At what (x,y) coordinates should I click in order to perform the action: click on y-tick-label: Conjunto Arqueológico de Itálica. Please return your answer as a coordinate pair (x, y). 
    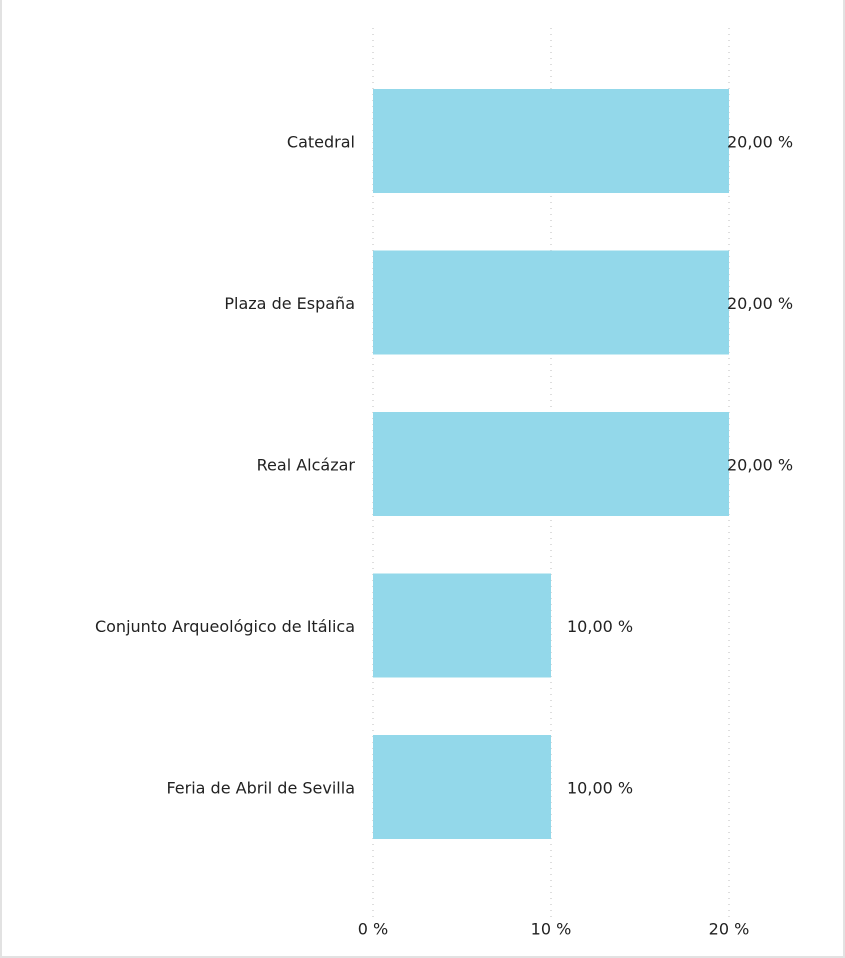
    Looking at the image, I should click on (225, 626).